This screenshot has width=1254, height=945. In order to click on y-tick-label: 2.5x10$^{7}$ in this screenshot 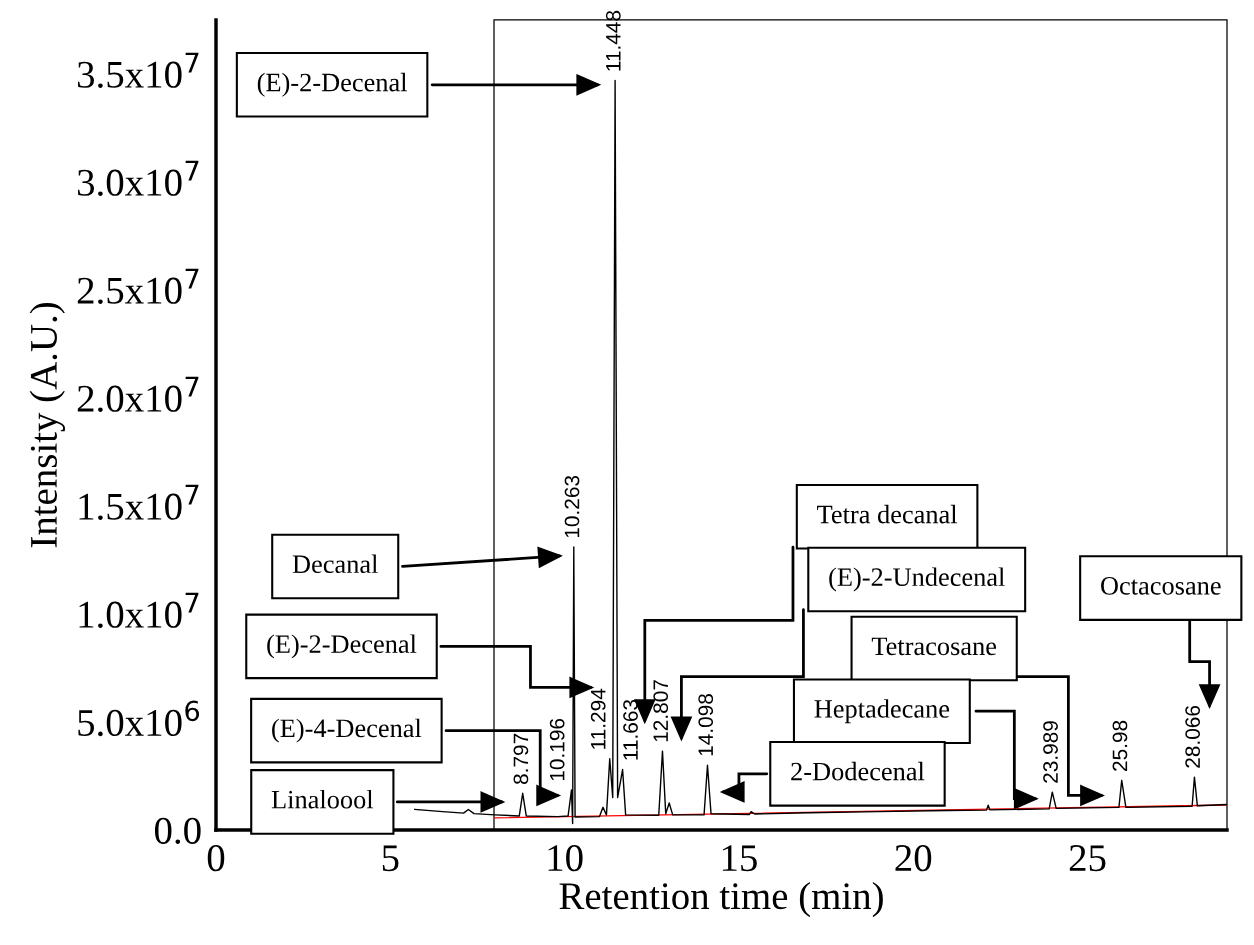, I will do `click(138, 286)`.